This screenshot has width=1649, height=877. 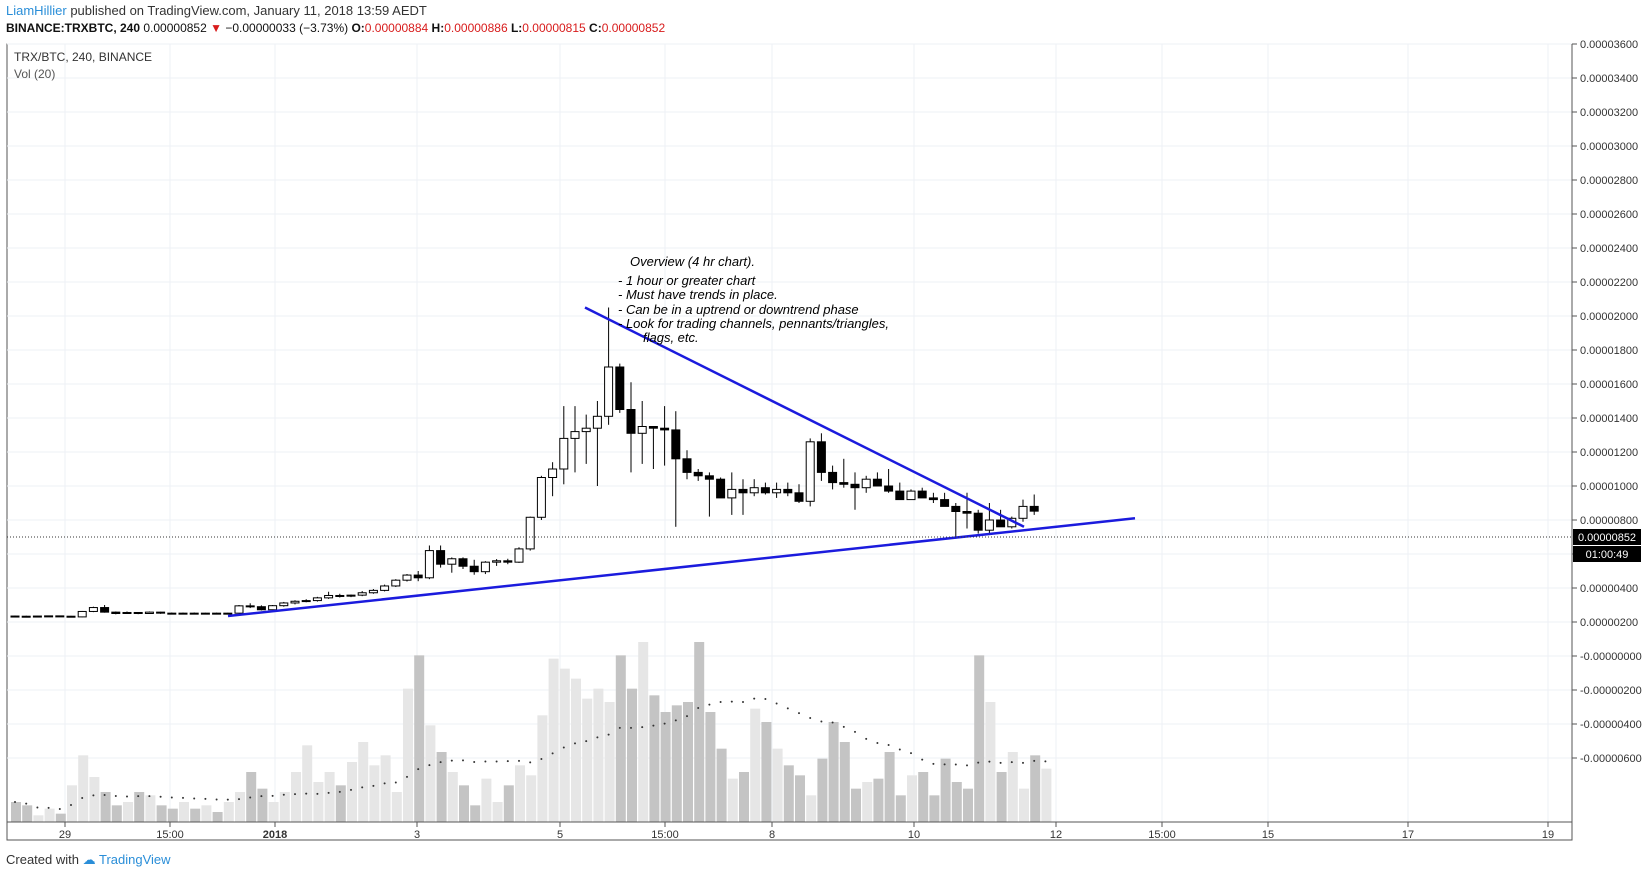 I want to click on y-tick-label: -0.00000400, so click(x=1611, y=725).